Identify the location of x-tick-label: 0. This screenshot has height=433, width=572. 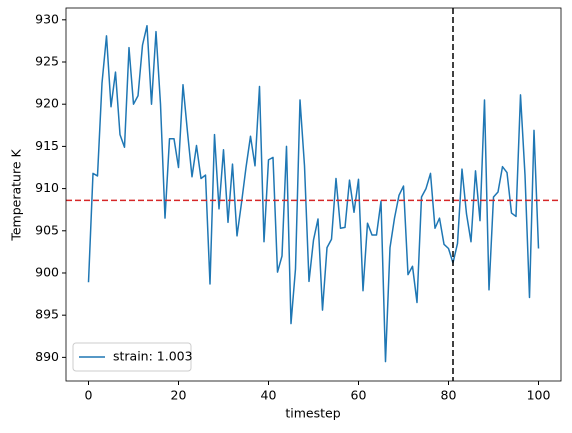
(89, 395).